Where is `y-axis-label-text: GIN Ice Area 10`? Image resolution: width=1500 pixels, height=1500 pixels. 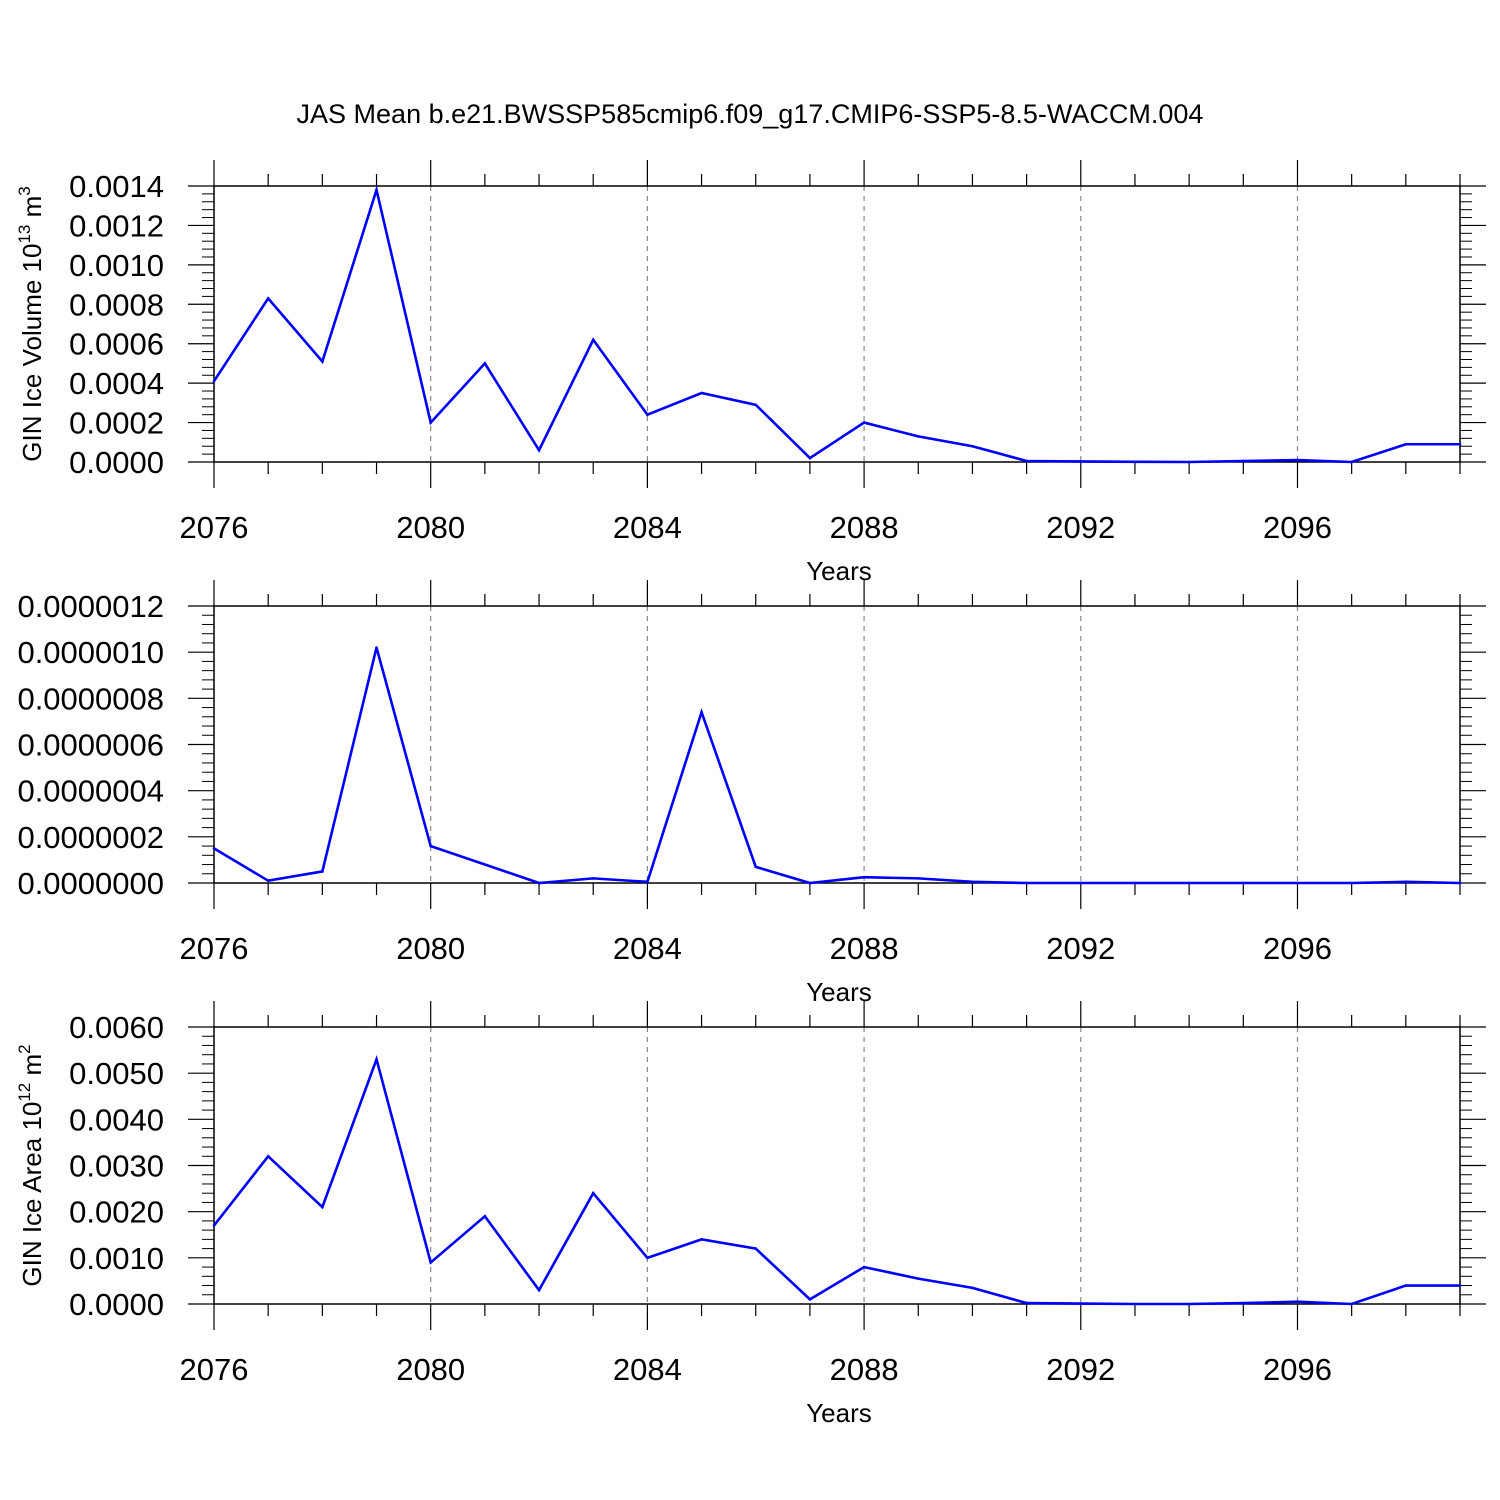
y-axis-label-text: GIN Ice Area 10 is located at coordinates (32, 1194).